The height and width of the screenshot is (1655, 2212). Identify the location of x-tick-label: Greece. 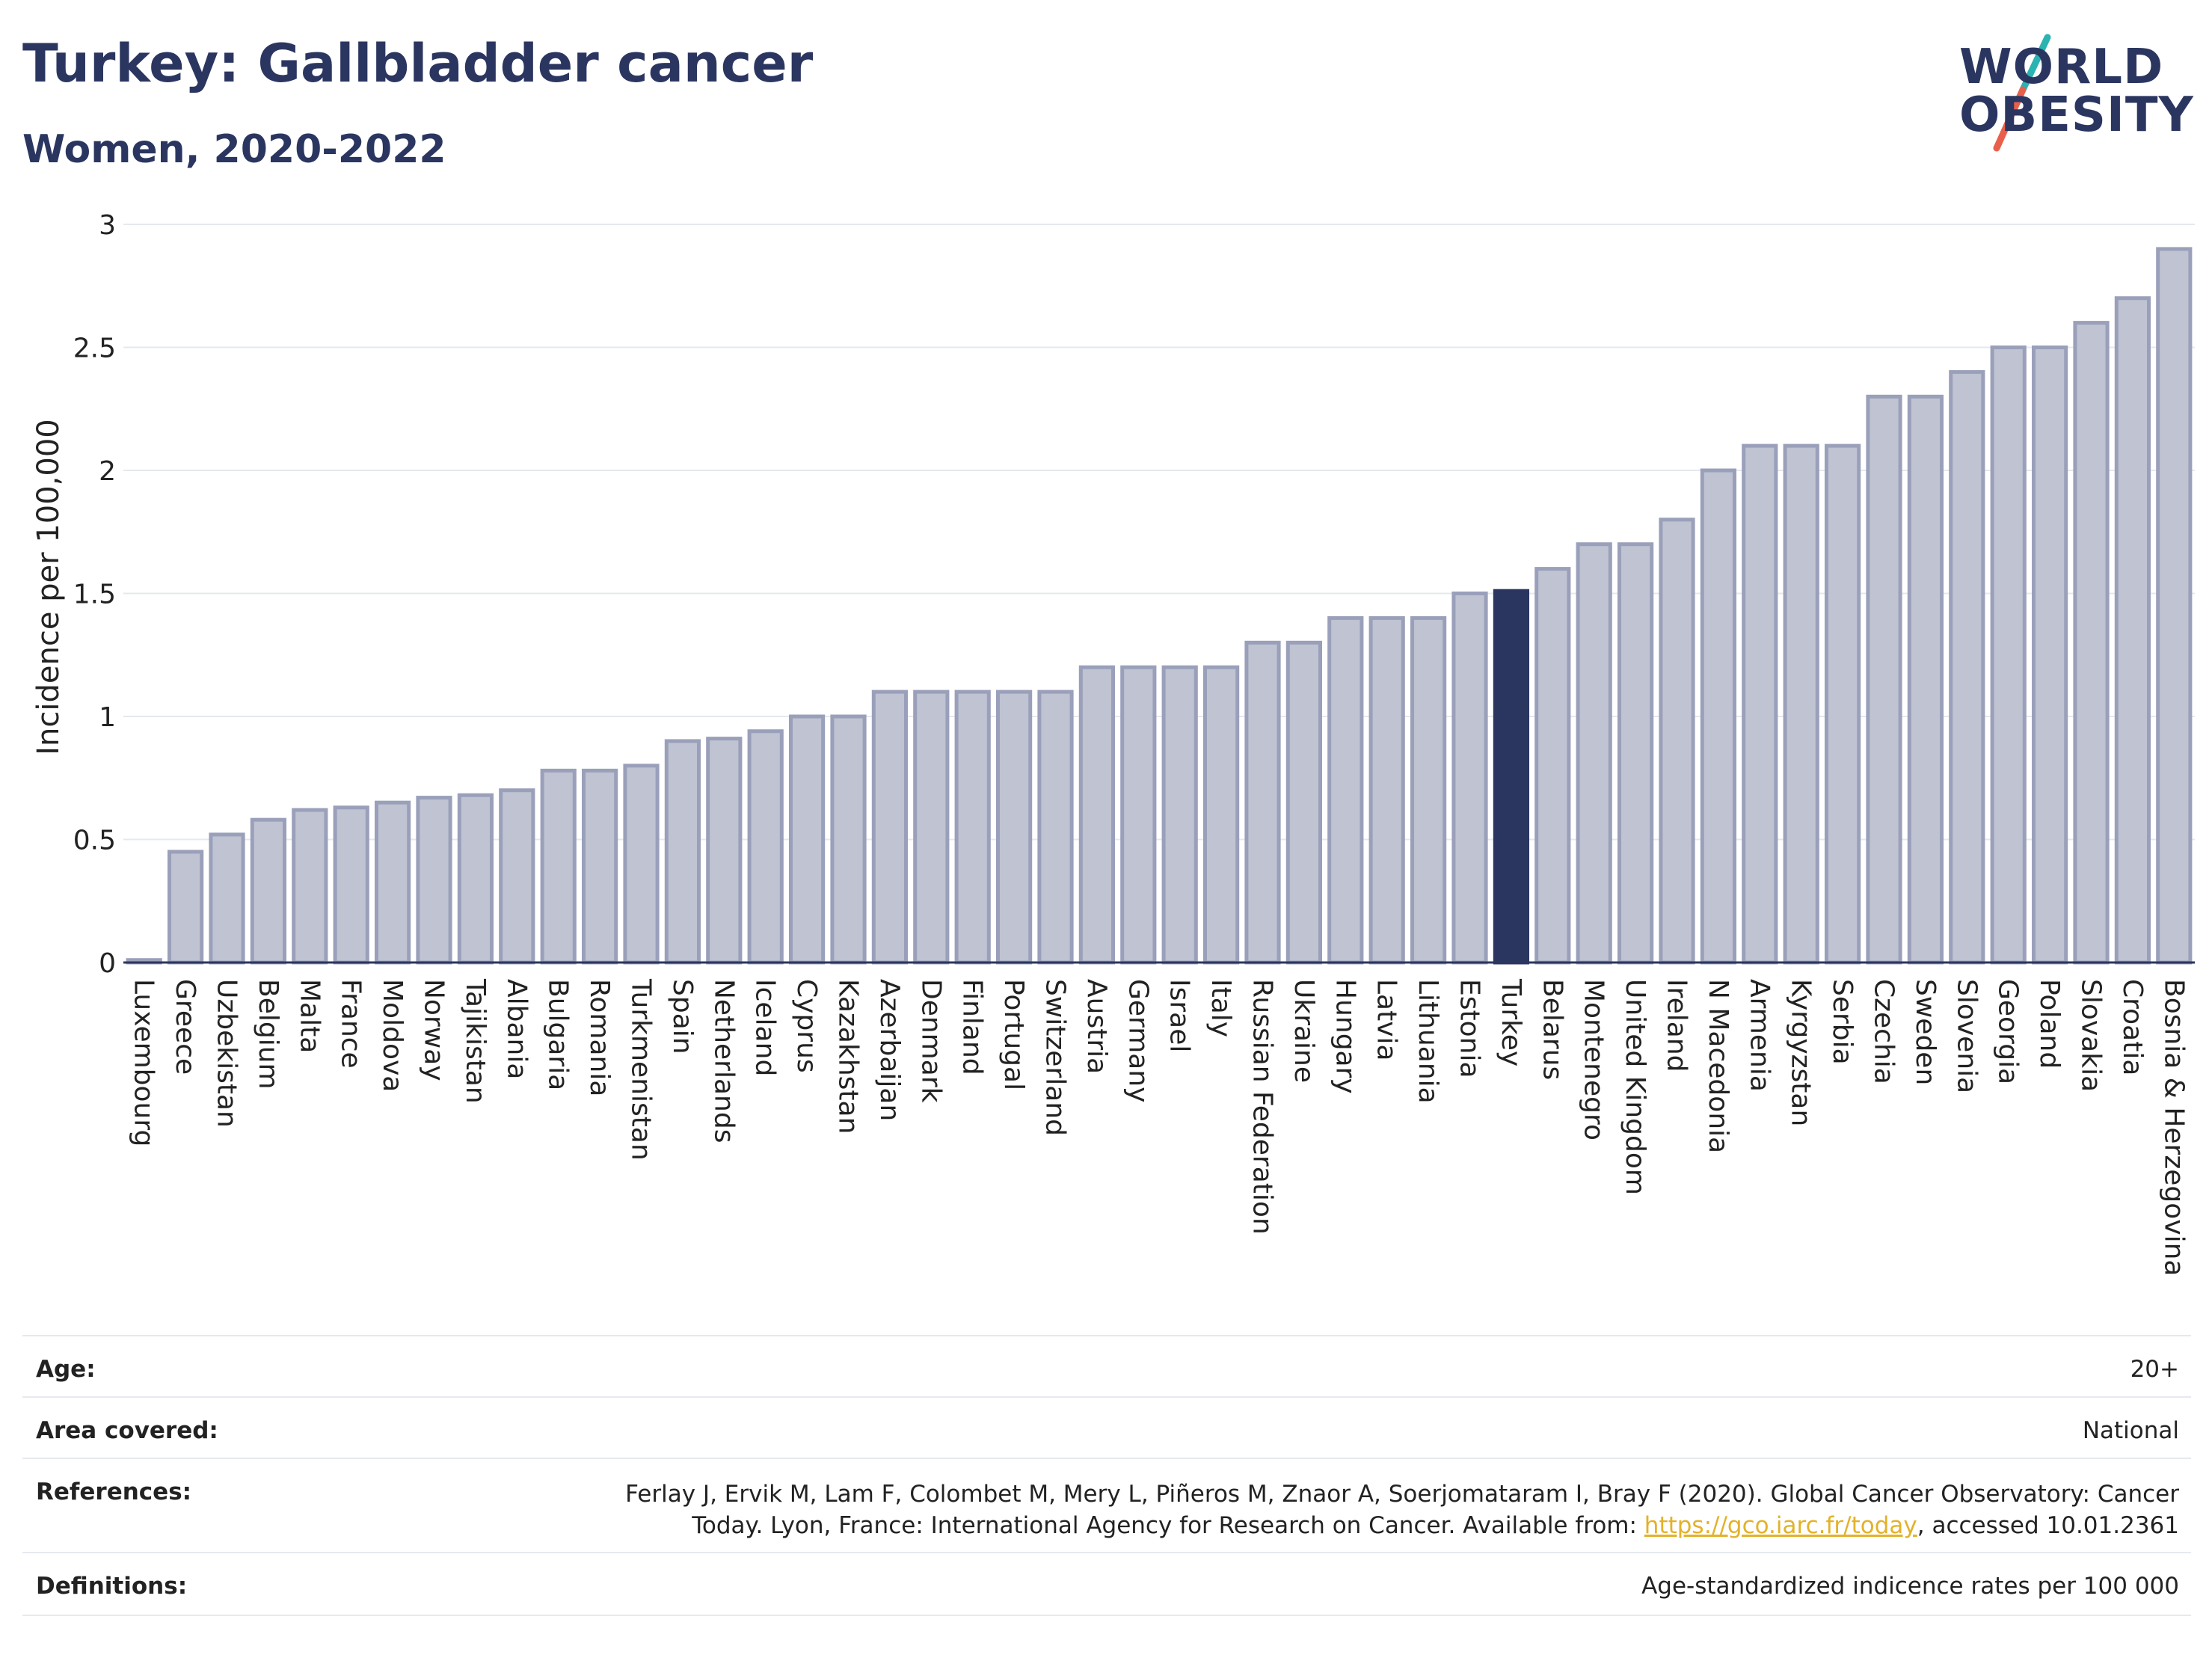
(185, 1027).